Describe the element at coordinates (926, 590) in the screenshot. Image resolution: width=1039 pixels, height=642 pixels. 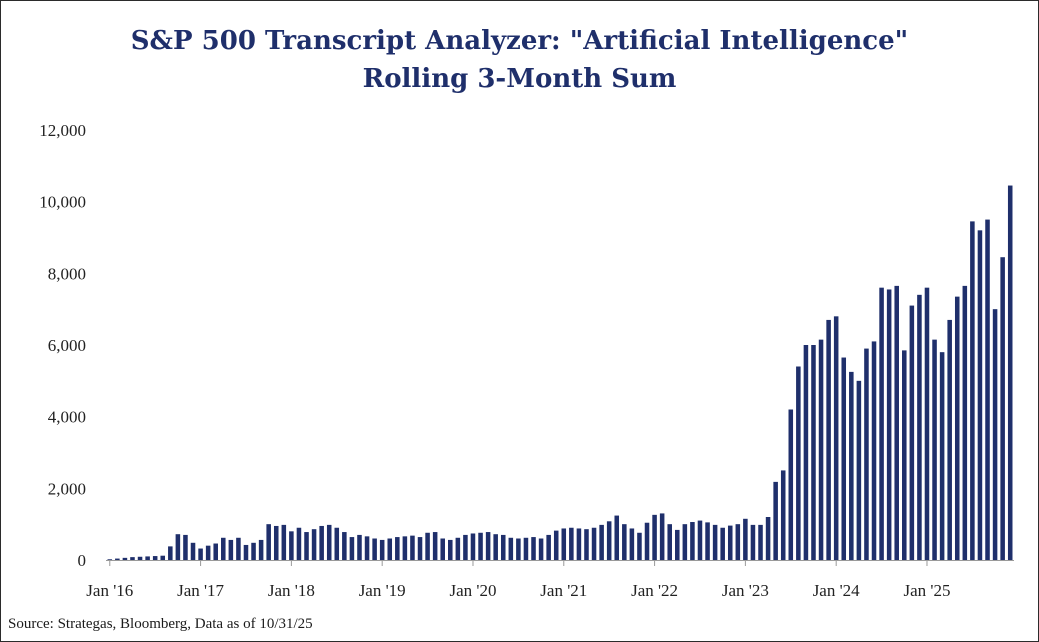
I see `x-tick-label: Jan '25` at that location.